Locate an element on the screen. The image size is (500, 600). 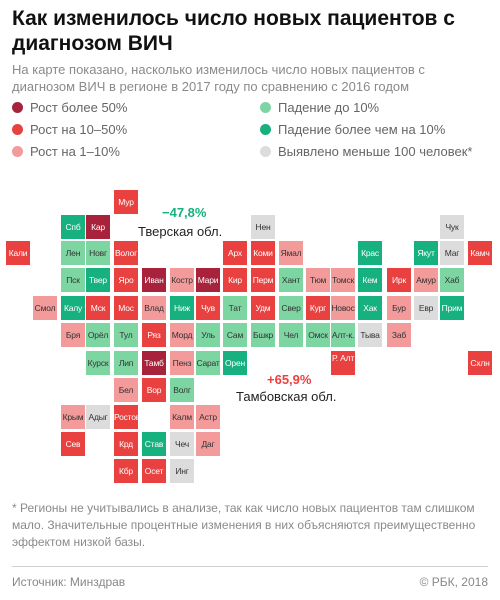
region-tile-орёл: Орёл is located at coordinates (98, 335).